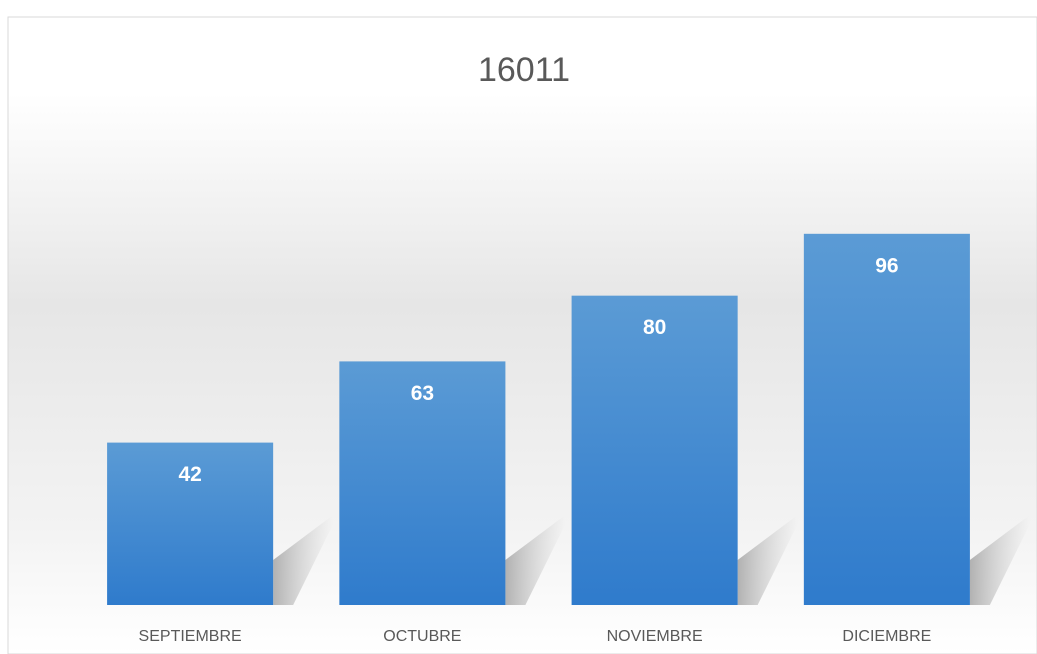  I want to click on chart-title: 16011, so click(524, 70).